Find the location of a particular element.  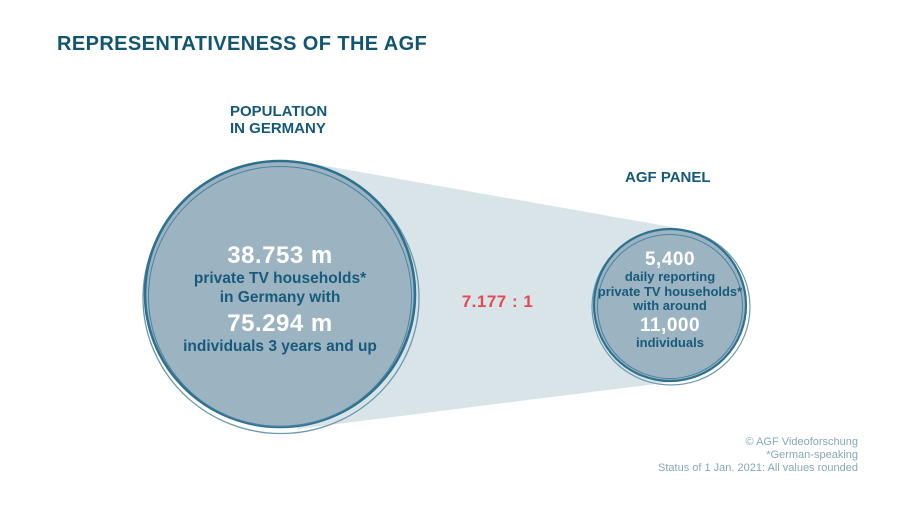

ratio-value: 7.177 : 1 is located at coordinates (497, 301).